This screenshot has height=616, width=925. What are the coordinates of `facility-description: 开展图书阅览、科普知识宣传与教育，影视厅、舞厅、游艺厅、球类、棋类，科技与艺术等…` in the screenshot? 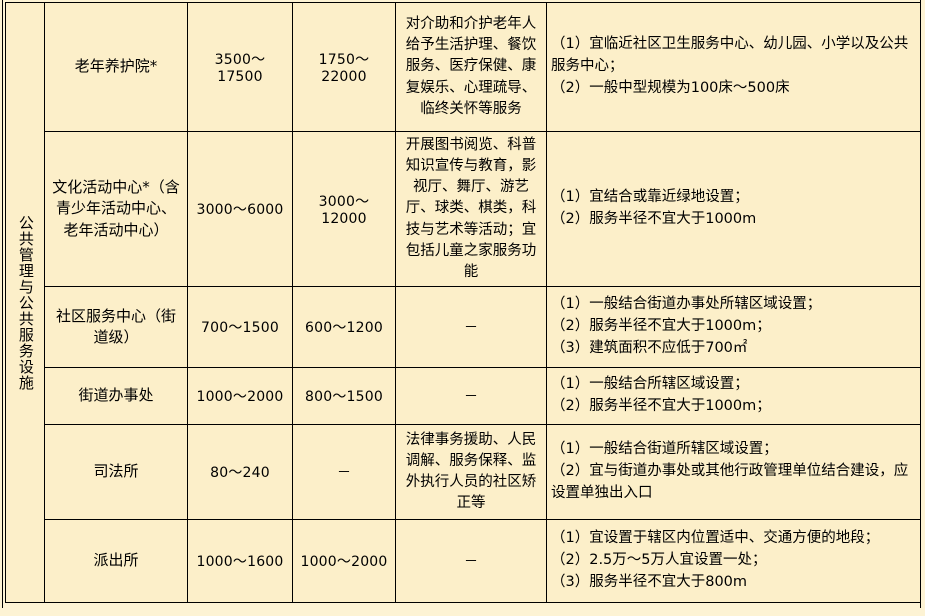 It's located at (471, 209).